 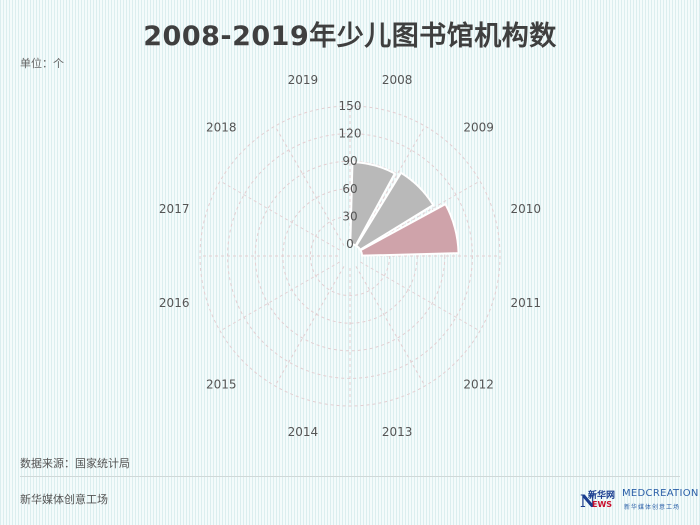 What do you see at coordinates (526, 209) in the screenshot?
I see `category-label-2010: 2010` at bounding box center [526, 209].